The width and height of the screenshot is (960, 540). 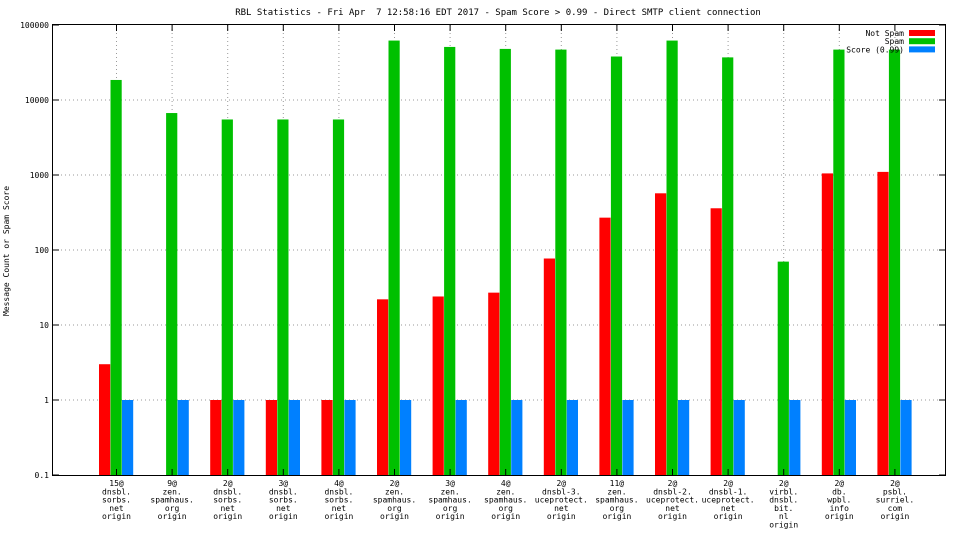 What do you see at coordinates (894, 41) in the screenshot?
I see `legend-label: Spam` at bounding box center [894, 41].